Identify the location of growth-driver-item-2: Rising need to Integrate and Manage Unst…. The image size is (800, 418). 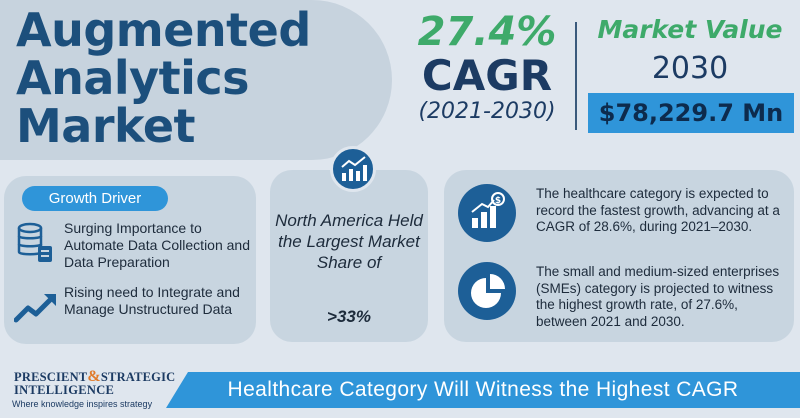
(152, 300).